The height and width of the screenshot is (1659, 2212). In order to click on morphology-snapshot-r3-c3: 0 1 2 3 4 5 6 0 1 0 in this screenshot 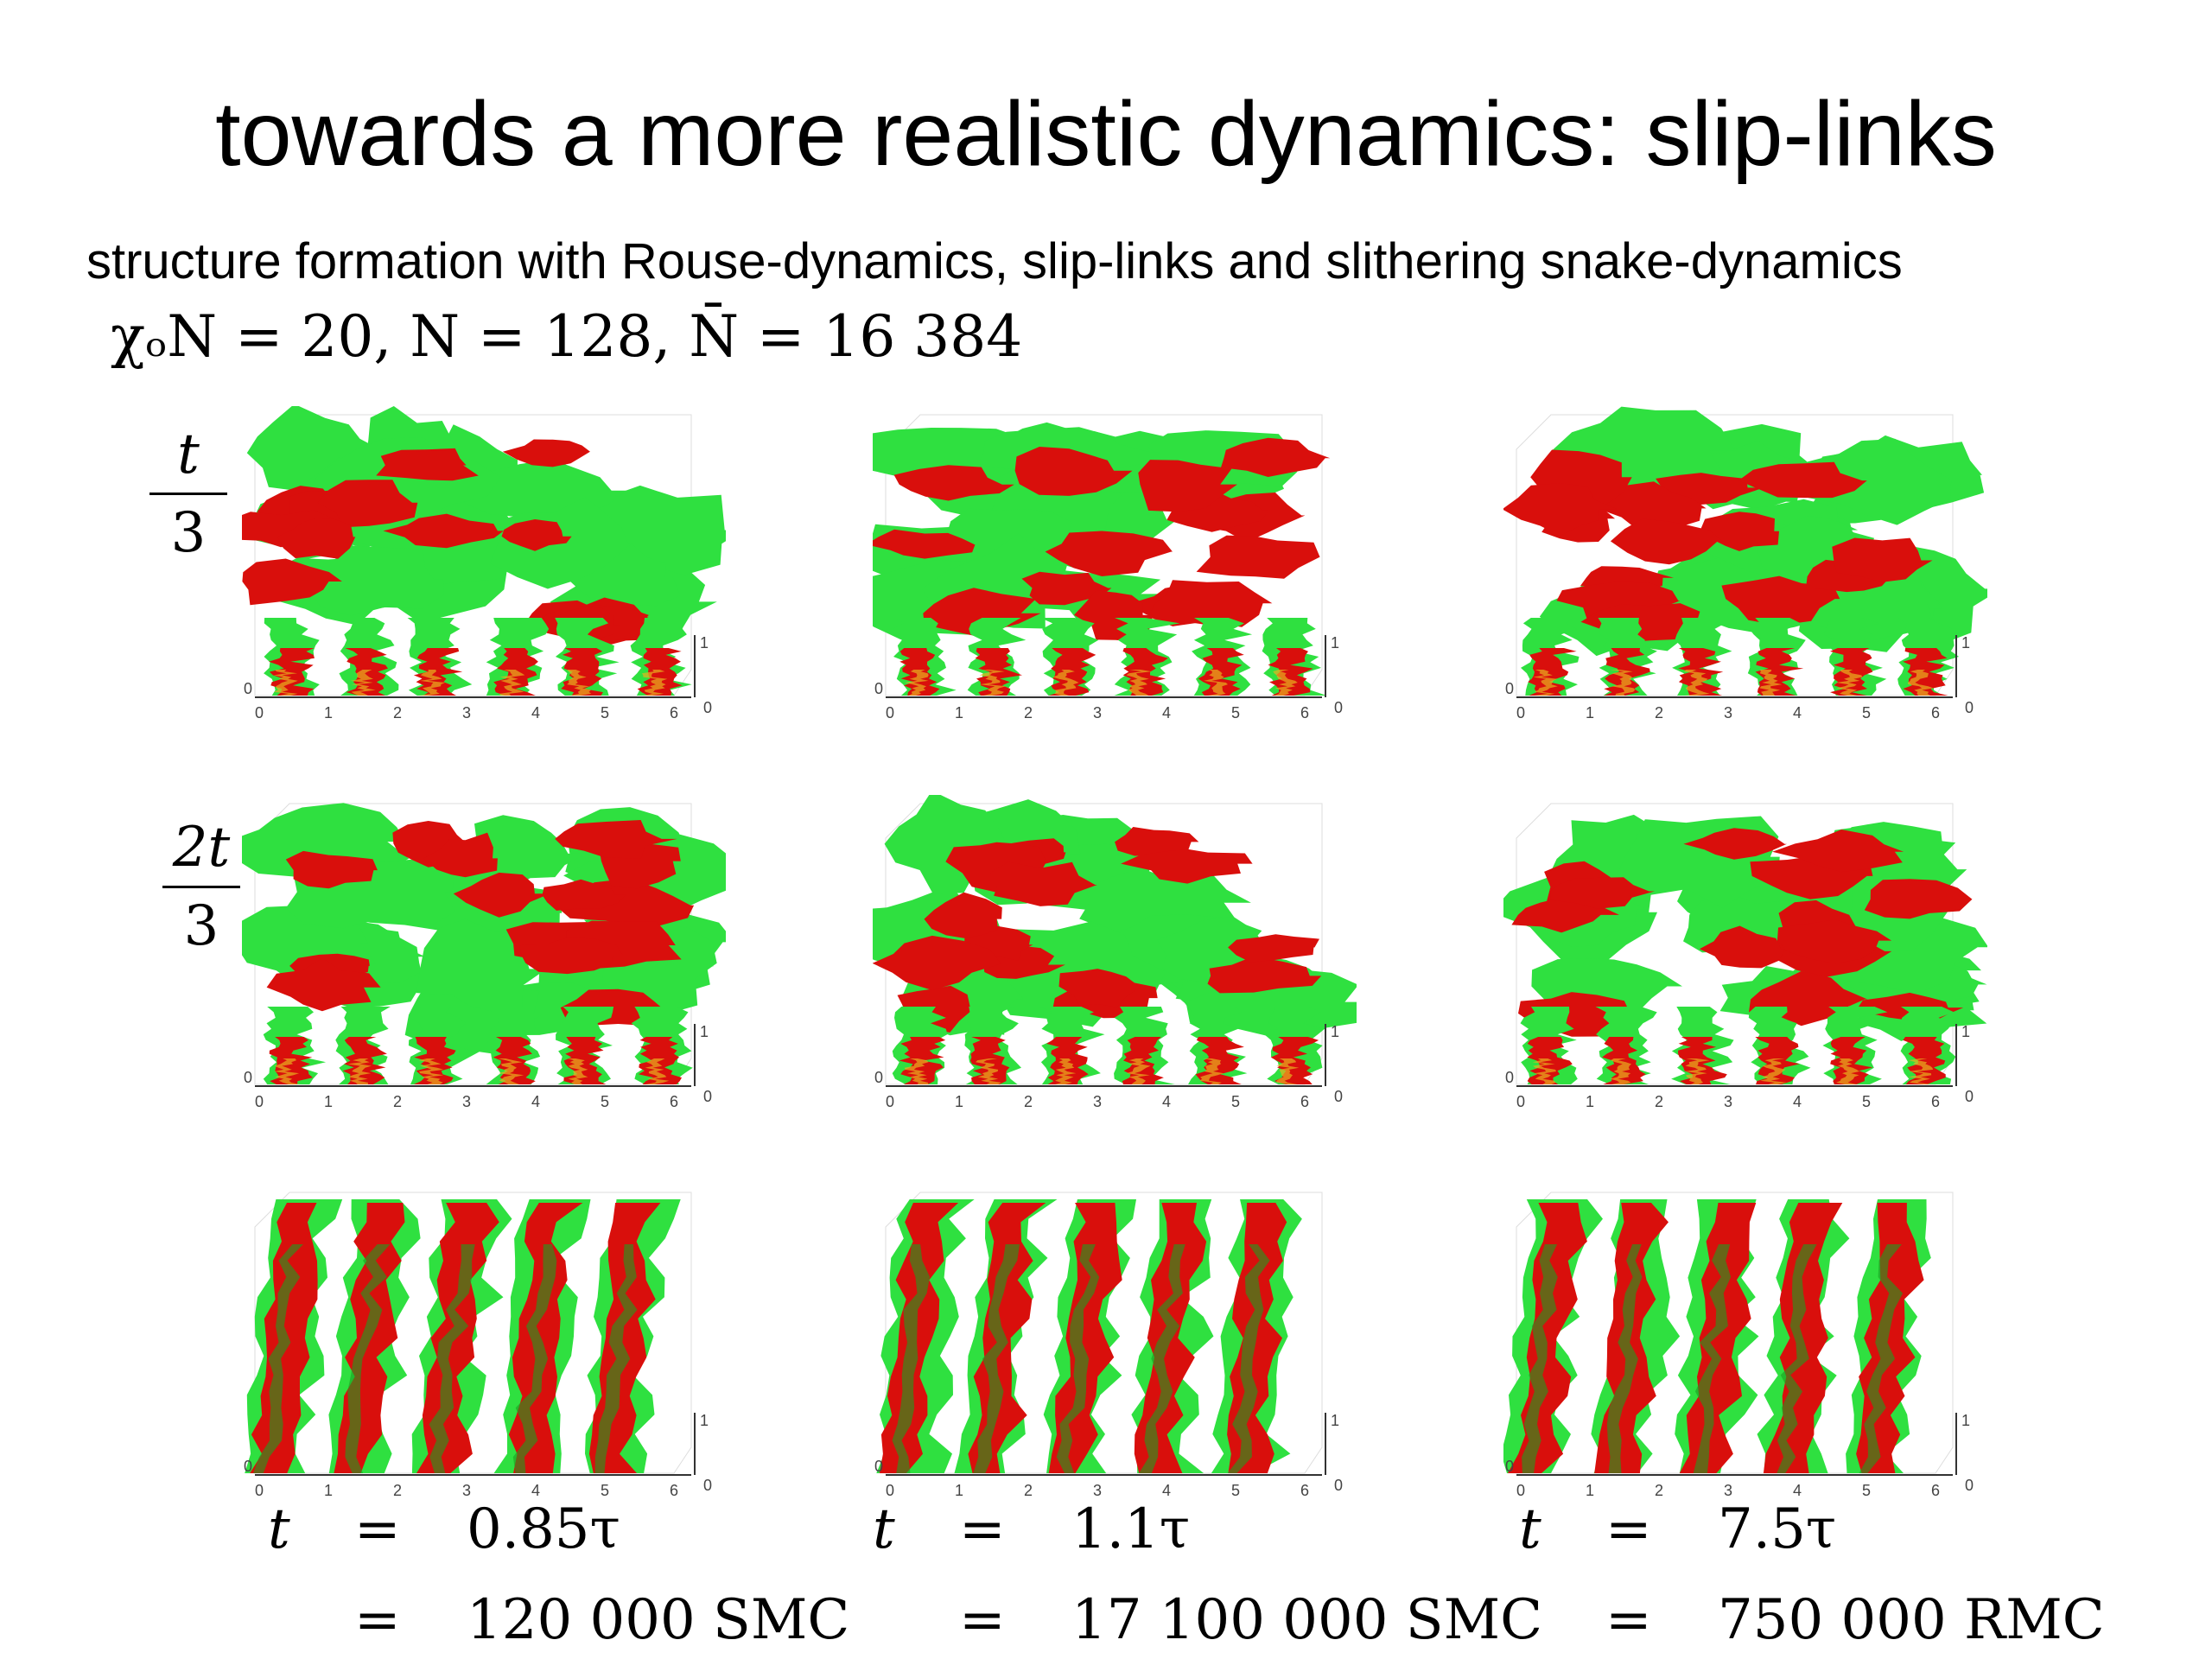, I will do `click(1745, 1348)`.